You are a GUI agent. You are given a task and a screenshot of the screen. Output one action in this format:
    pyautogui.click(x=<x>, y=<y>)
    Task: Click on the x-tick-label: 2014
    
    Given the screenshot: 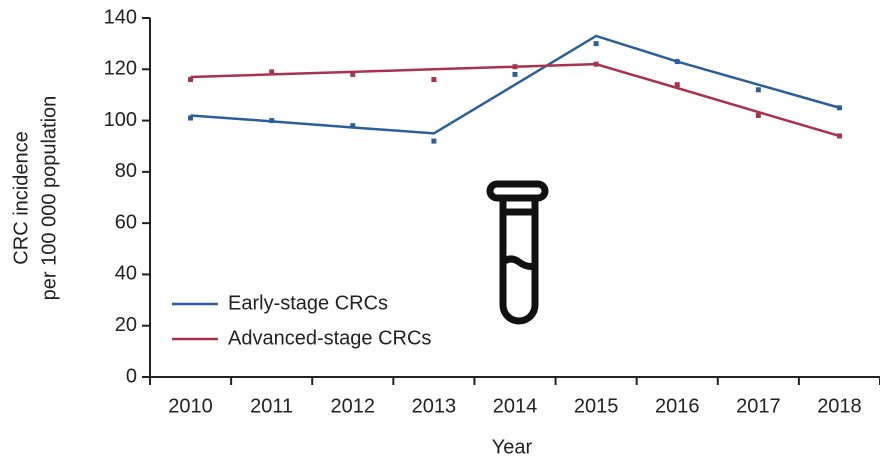 What is the action you would take?
    pyautogui.click(x=515, y=406)
    